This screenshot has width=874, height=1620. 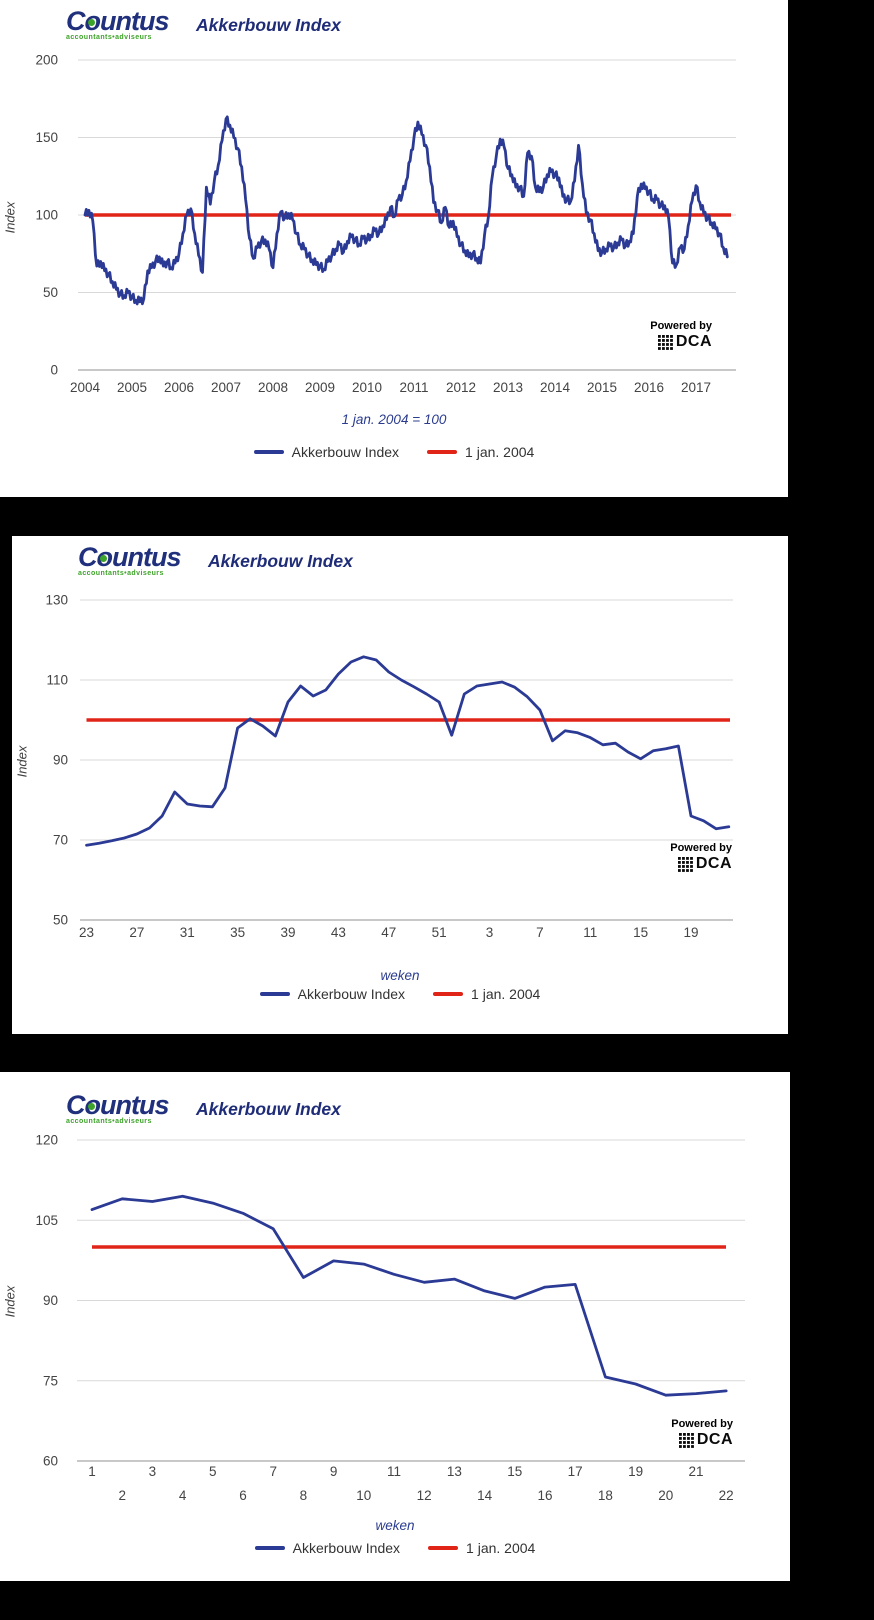 What do you see at coordinates (696, 387) in the screenshot?
I see `x-tick-label: 2017` at bounding box center [696, 387].